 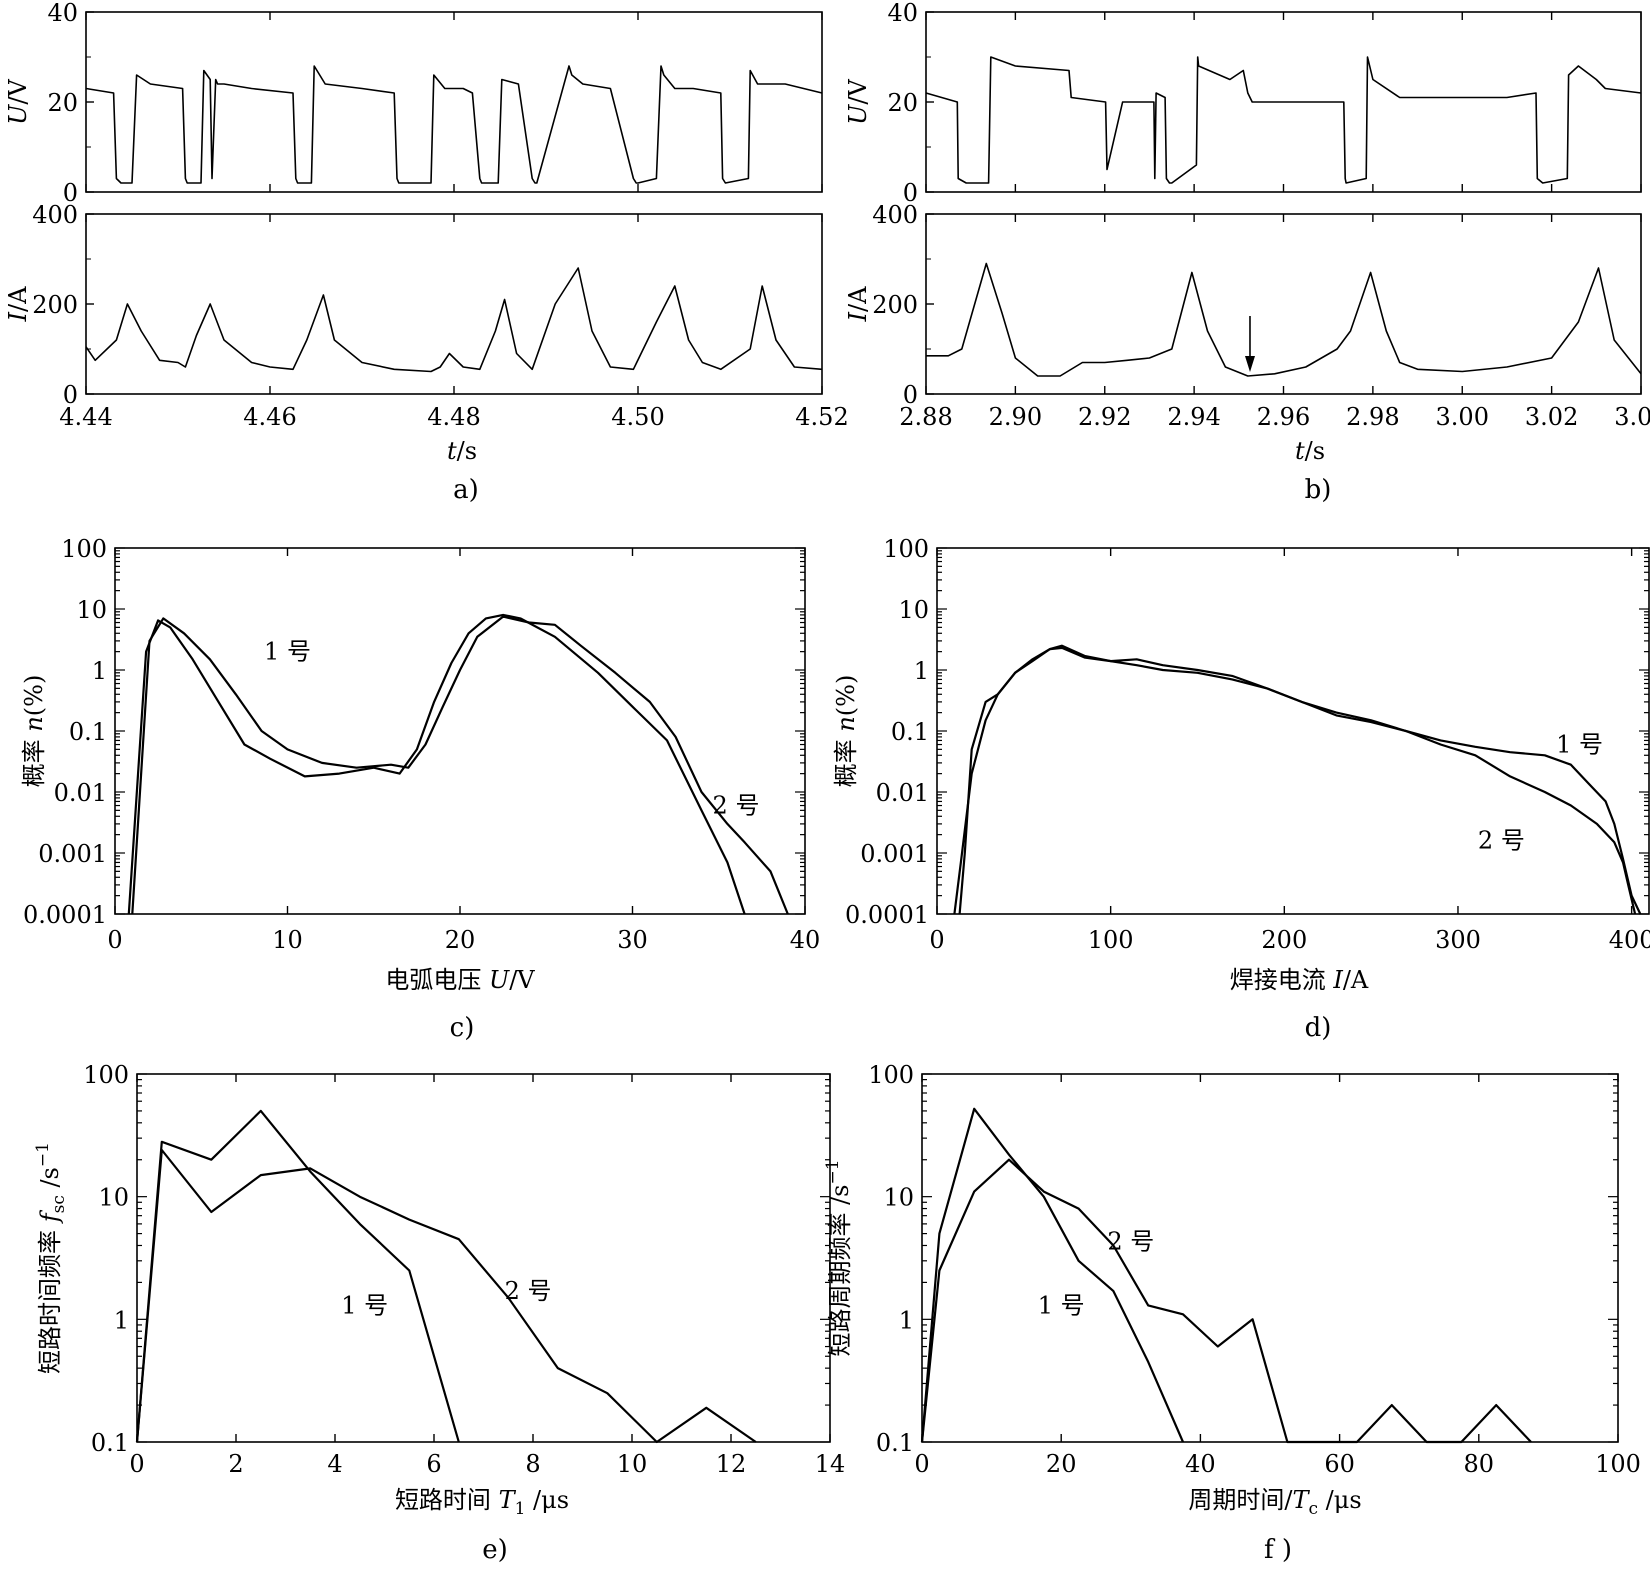 What do you see at coordinates (895, 215) in the screenshot?
I see `y-tick-label: 400` at bounding box center [895, 215].